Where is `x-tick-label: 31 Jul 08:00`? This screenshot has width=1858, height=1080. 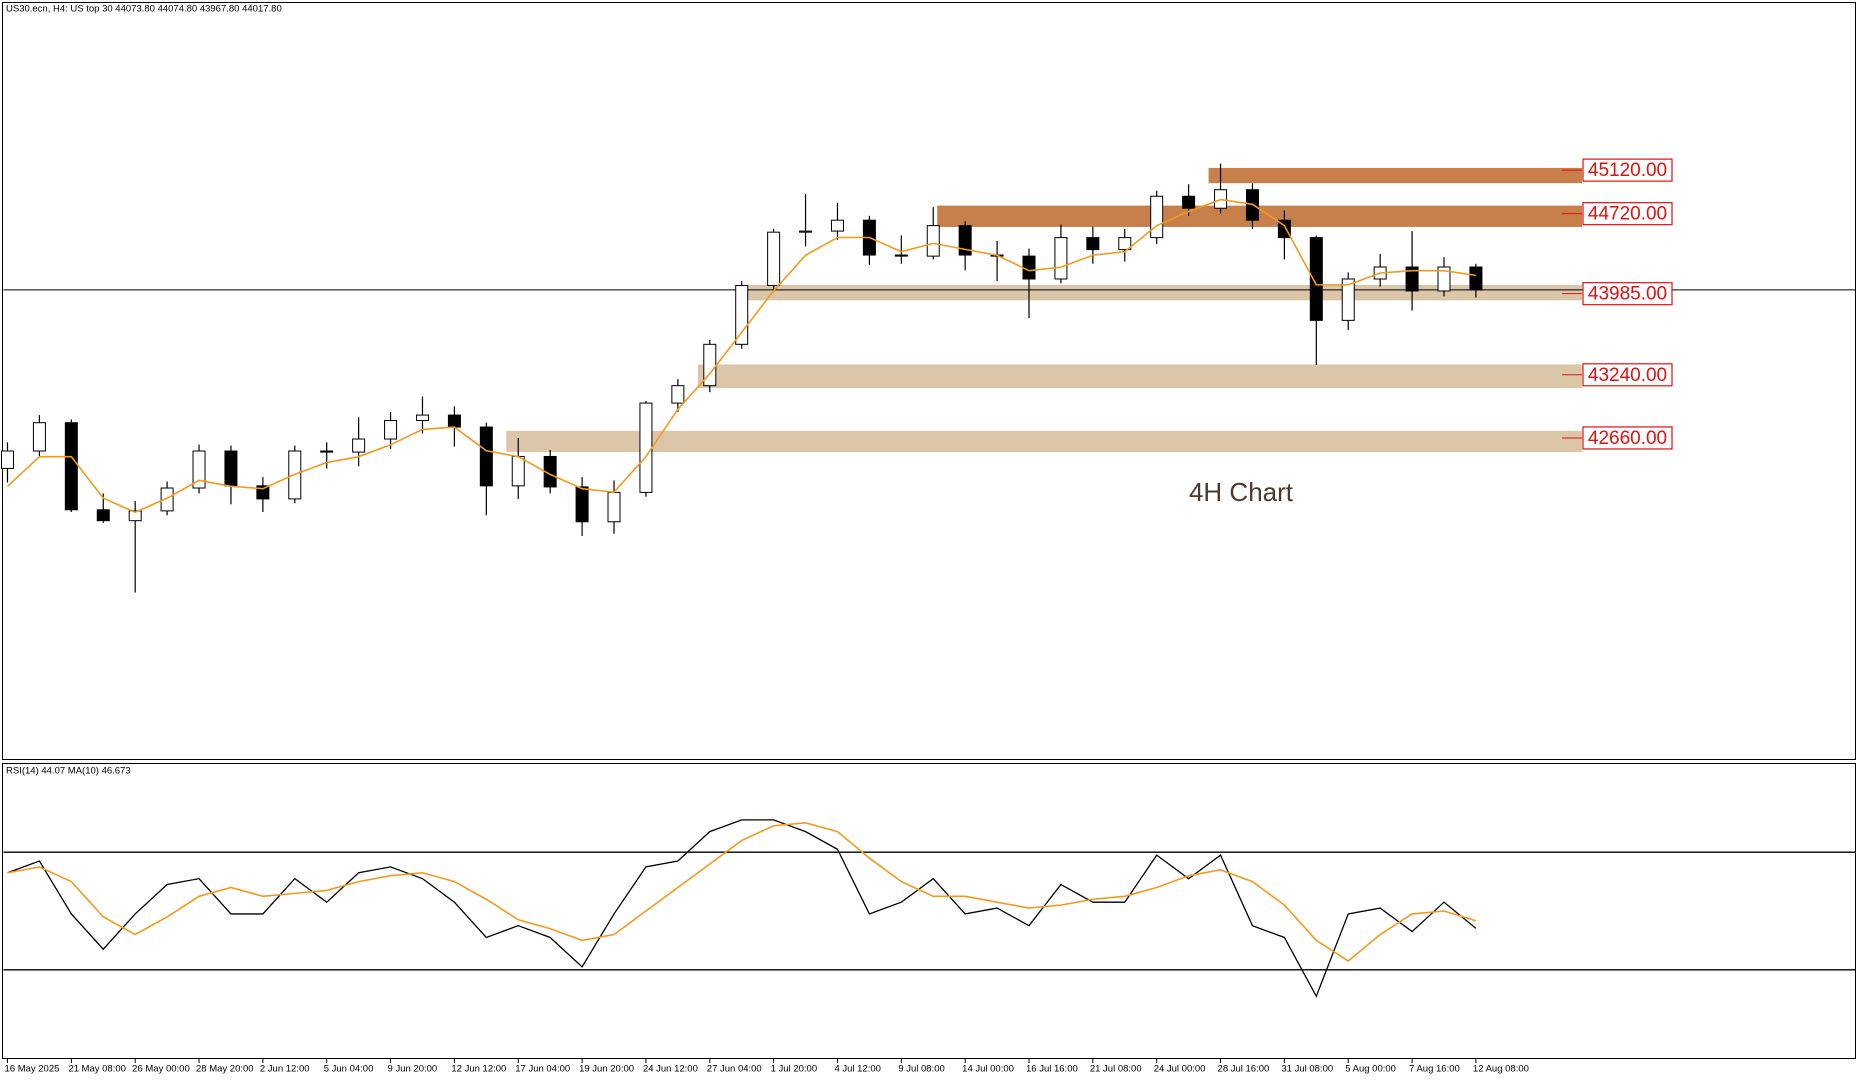 x-tick-label: 31 Jul 08:00 is located at coordinates (1307, 1069).